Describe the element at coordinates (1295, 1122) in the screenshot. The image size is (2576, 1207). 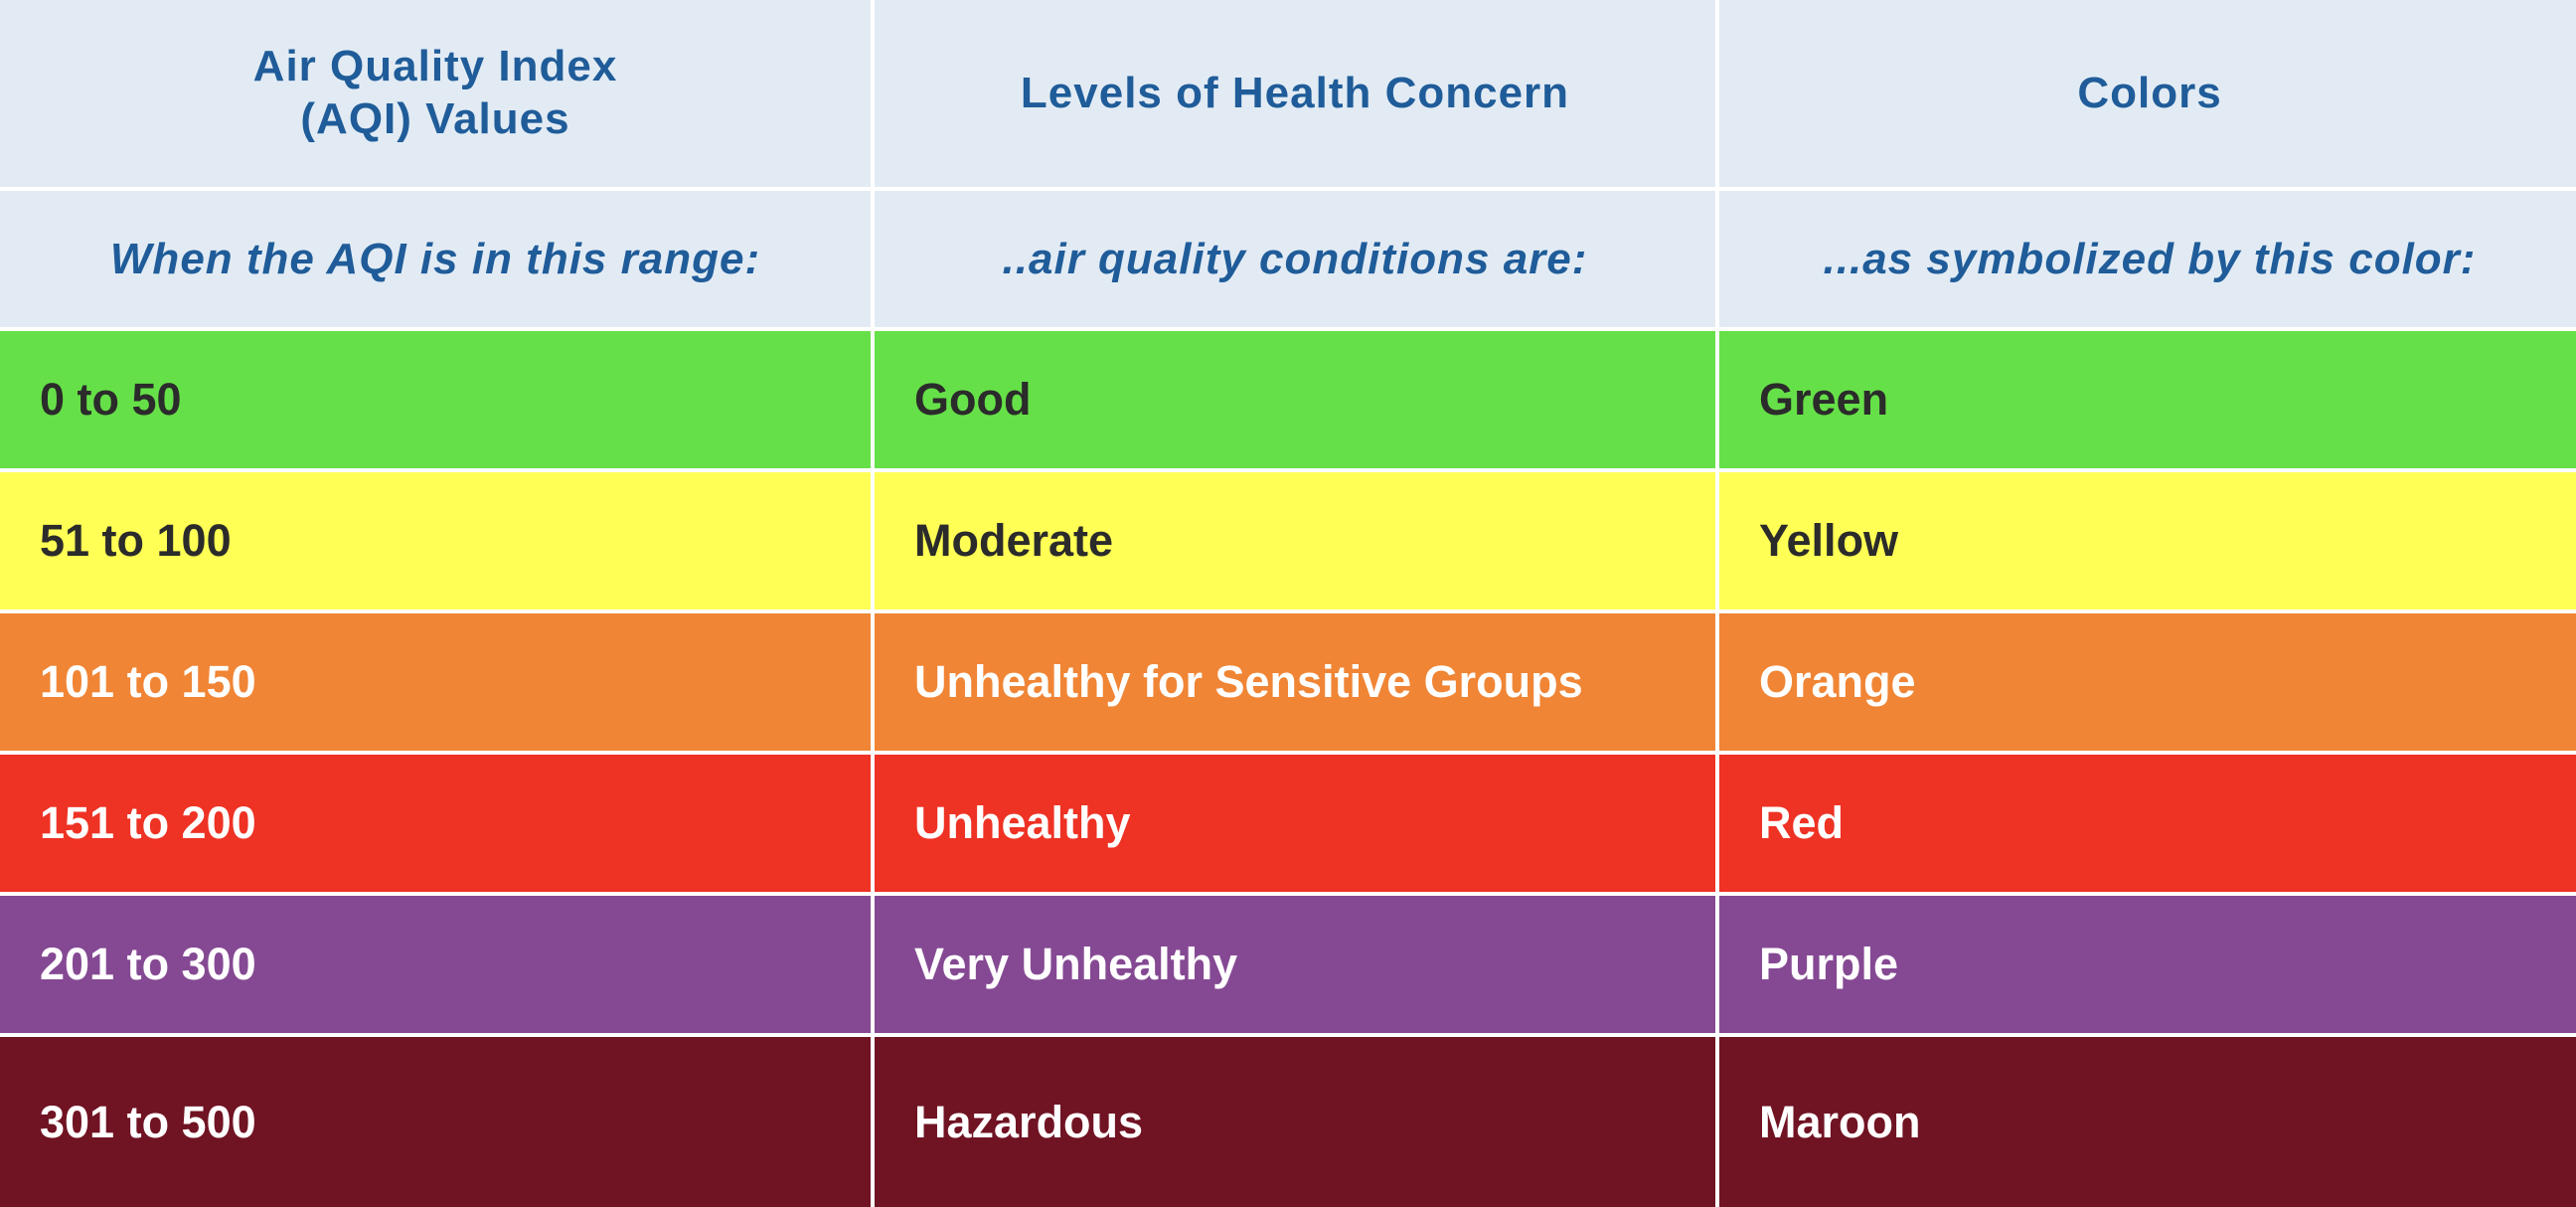
I see `table-cell: Hazardous` at that location.